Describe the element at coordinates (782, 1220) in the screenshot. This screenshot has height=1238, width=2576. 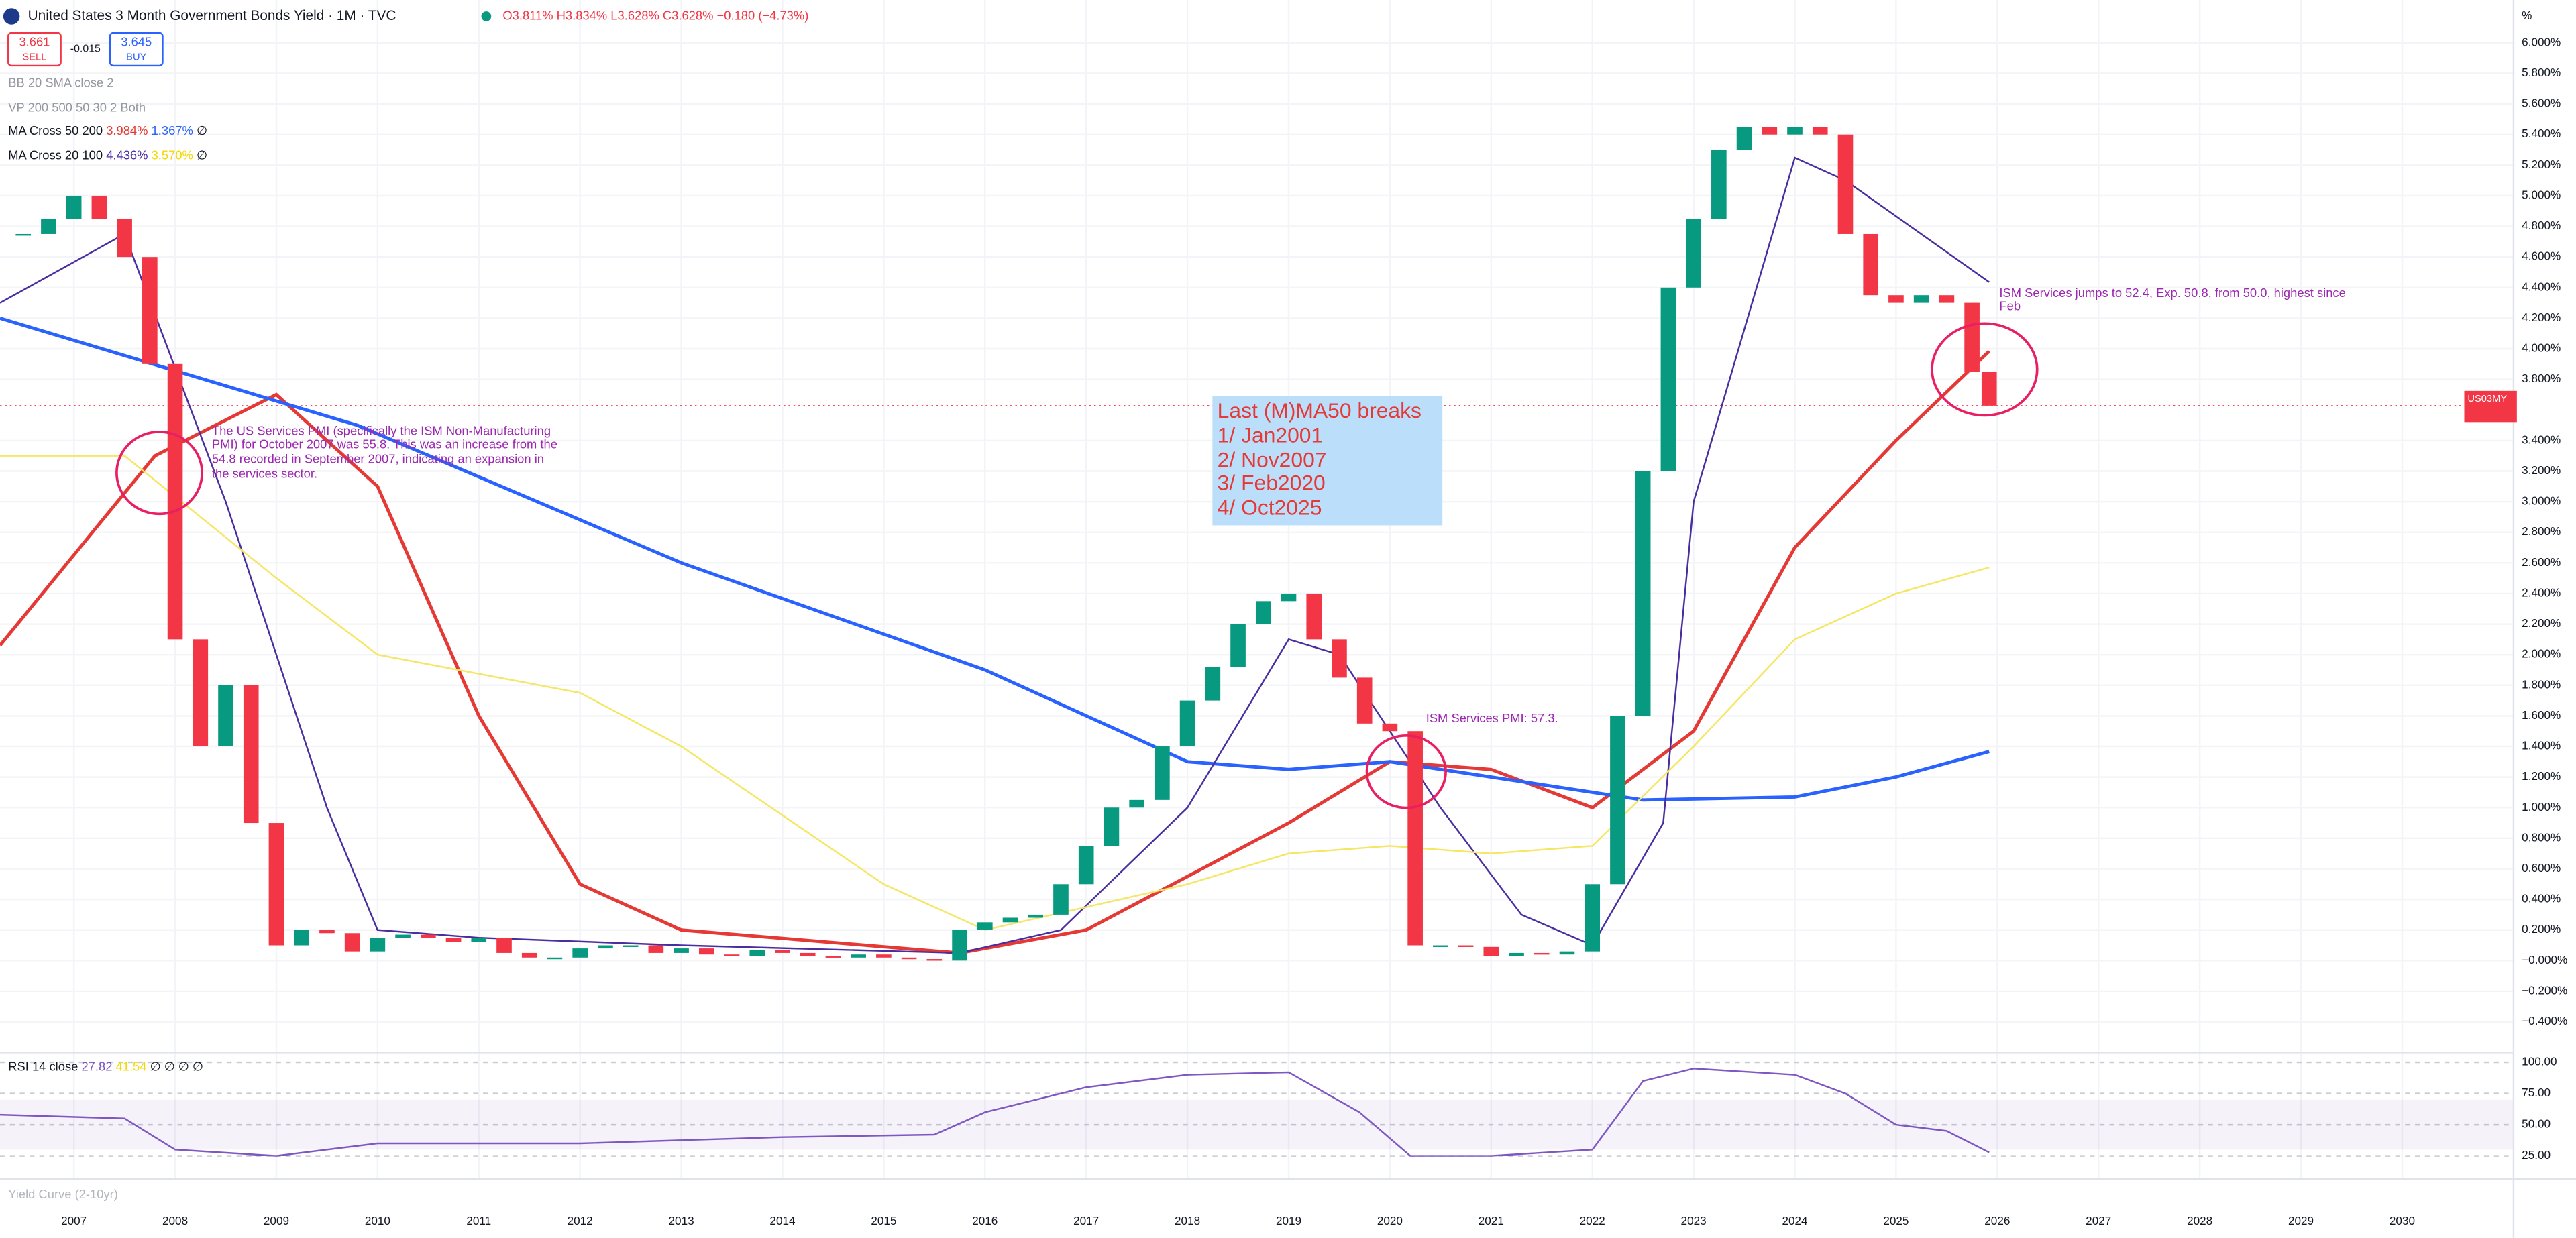
I see `x-tick-label: 2014` at that location.